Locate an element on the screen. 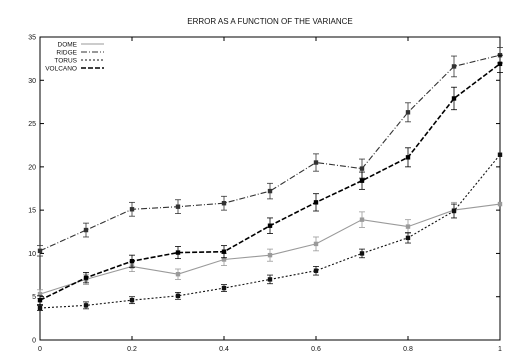 Image resolution: width=509 pixels, height=362 pixels. y-tick-label: 15 is located at coordinates (32, 211).